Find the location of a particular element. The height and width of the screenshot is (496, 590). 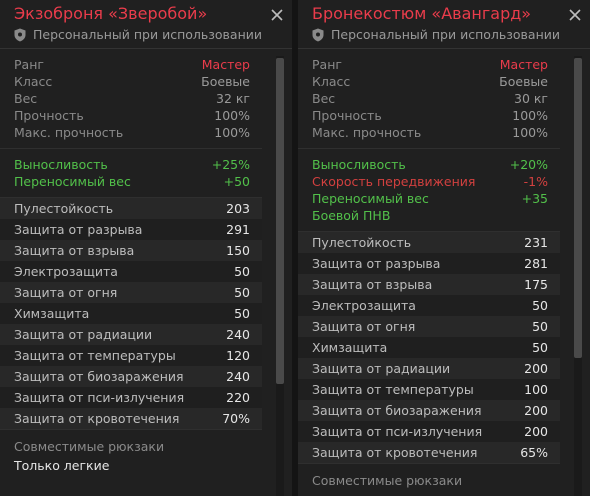

protection-row: Защита от радиации 200 is located at coordinates (429, 368).